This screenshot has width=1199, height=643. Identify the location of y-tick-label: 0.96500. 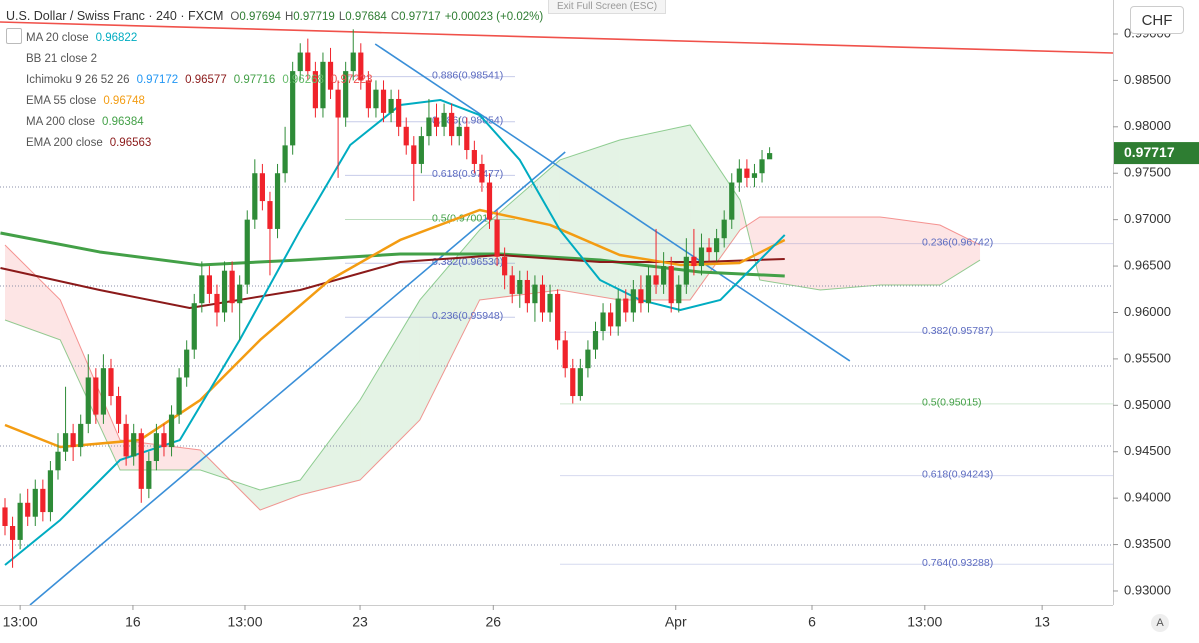
(1147, 265).